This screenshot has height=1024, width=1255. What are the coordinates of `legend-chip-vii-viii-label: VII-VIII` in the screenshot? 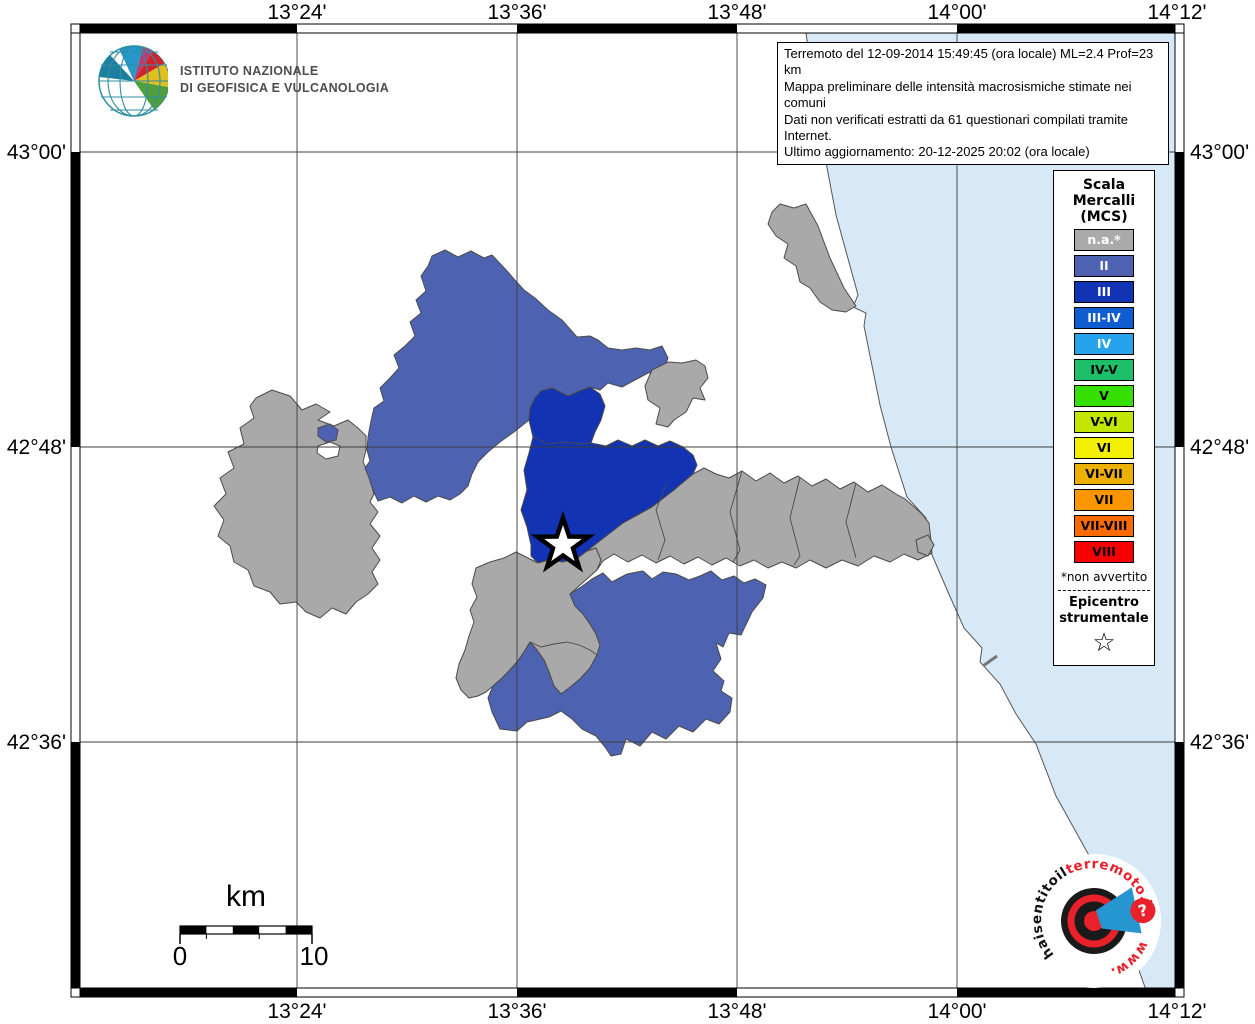 It's located at (1104, 525).